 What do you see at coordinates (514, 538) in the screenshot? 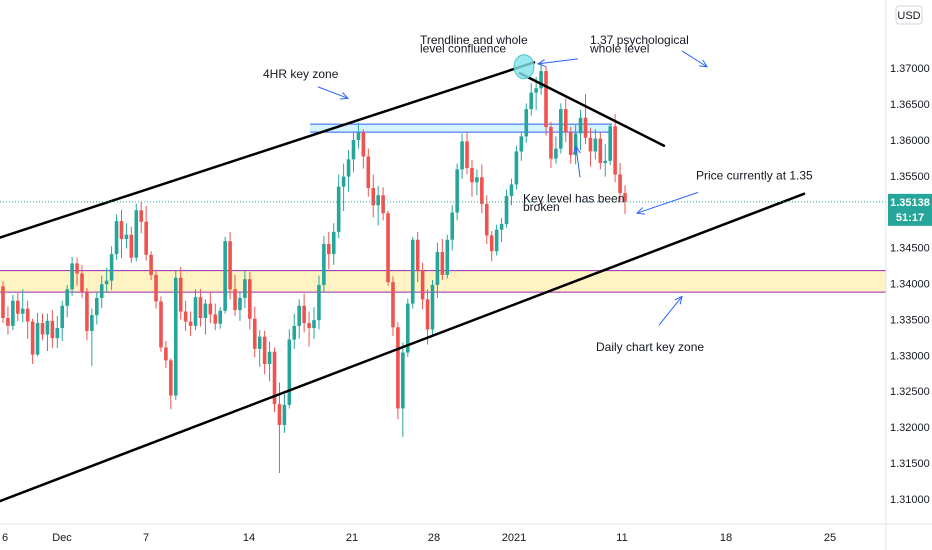
I see `time-tick-label: 2021` at bounding box center [514, 538].